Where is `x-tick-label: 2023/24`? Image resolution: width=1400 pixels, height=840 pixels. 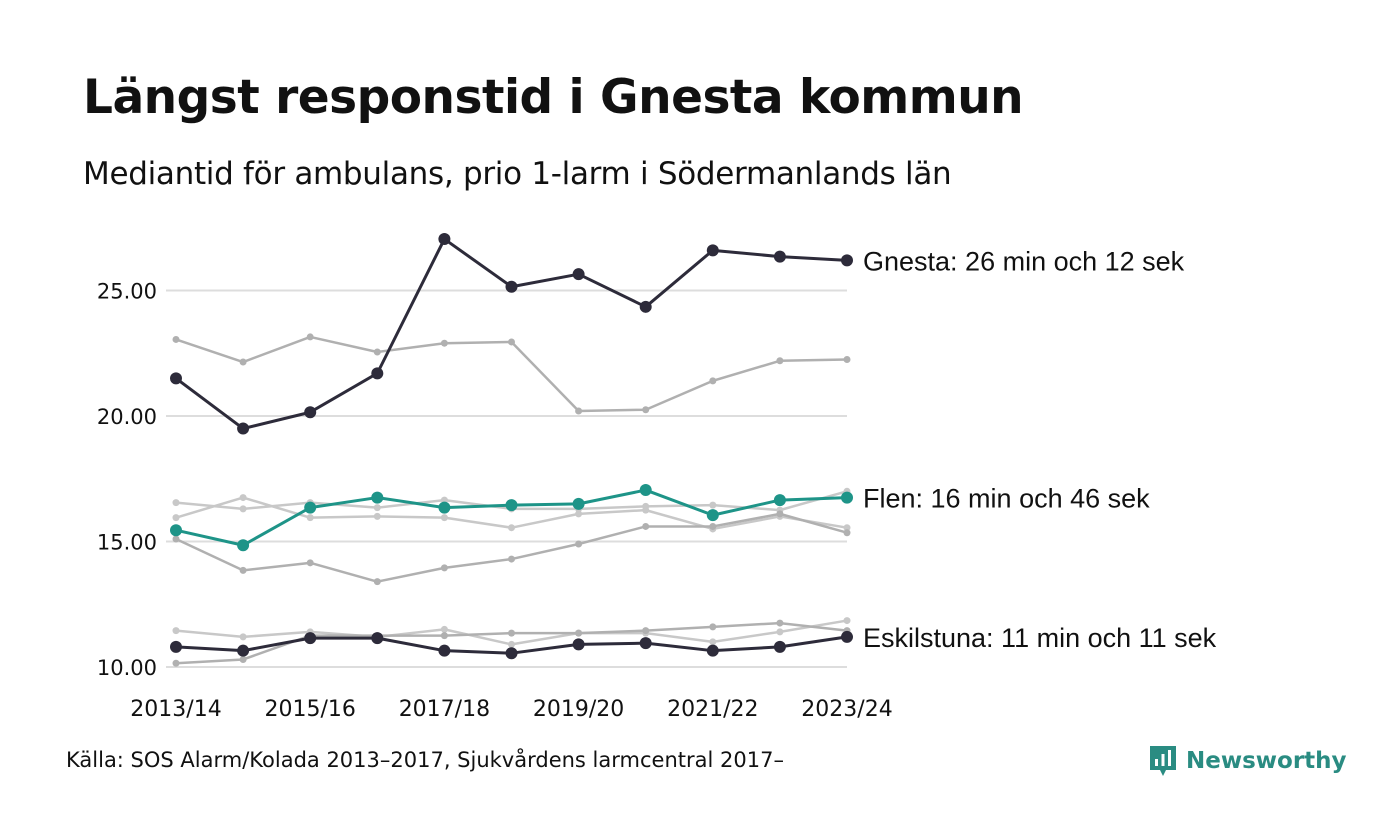
x-tick-label: 2023/24 is located at coordinates (846, 709).